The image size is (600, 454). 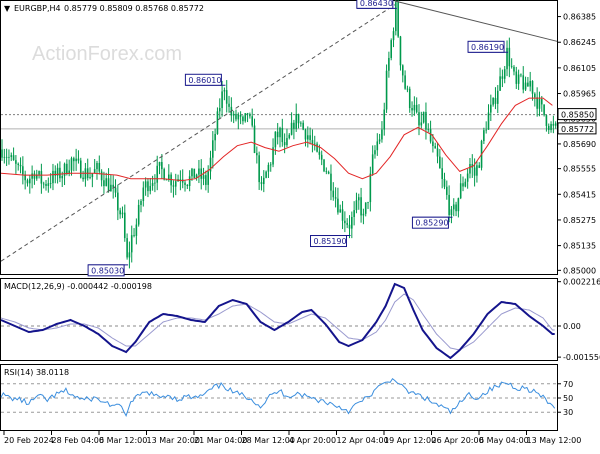 I want to click on swing-level-label: 0.85030, so click(x=107, y=270).